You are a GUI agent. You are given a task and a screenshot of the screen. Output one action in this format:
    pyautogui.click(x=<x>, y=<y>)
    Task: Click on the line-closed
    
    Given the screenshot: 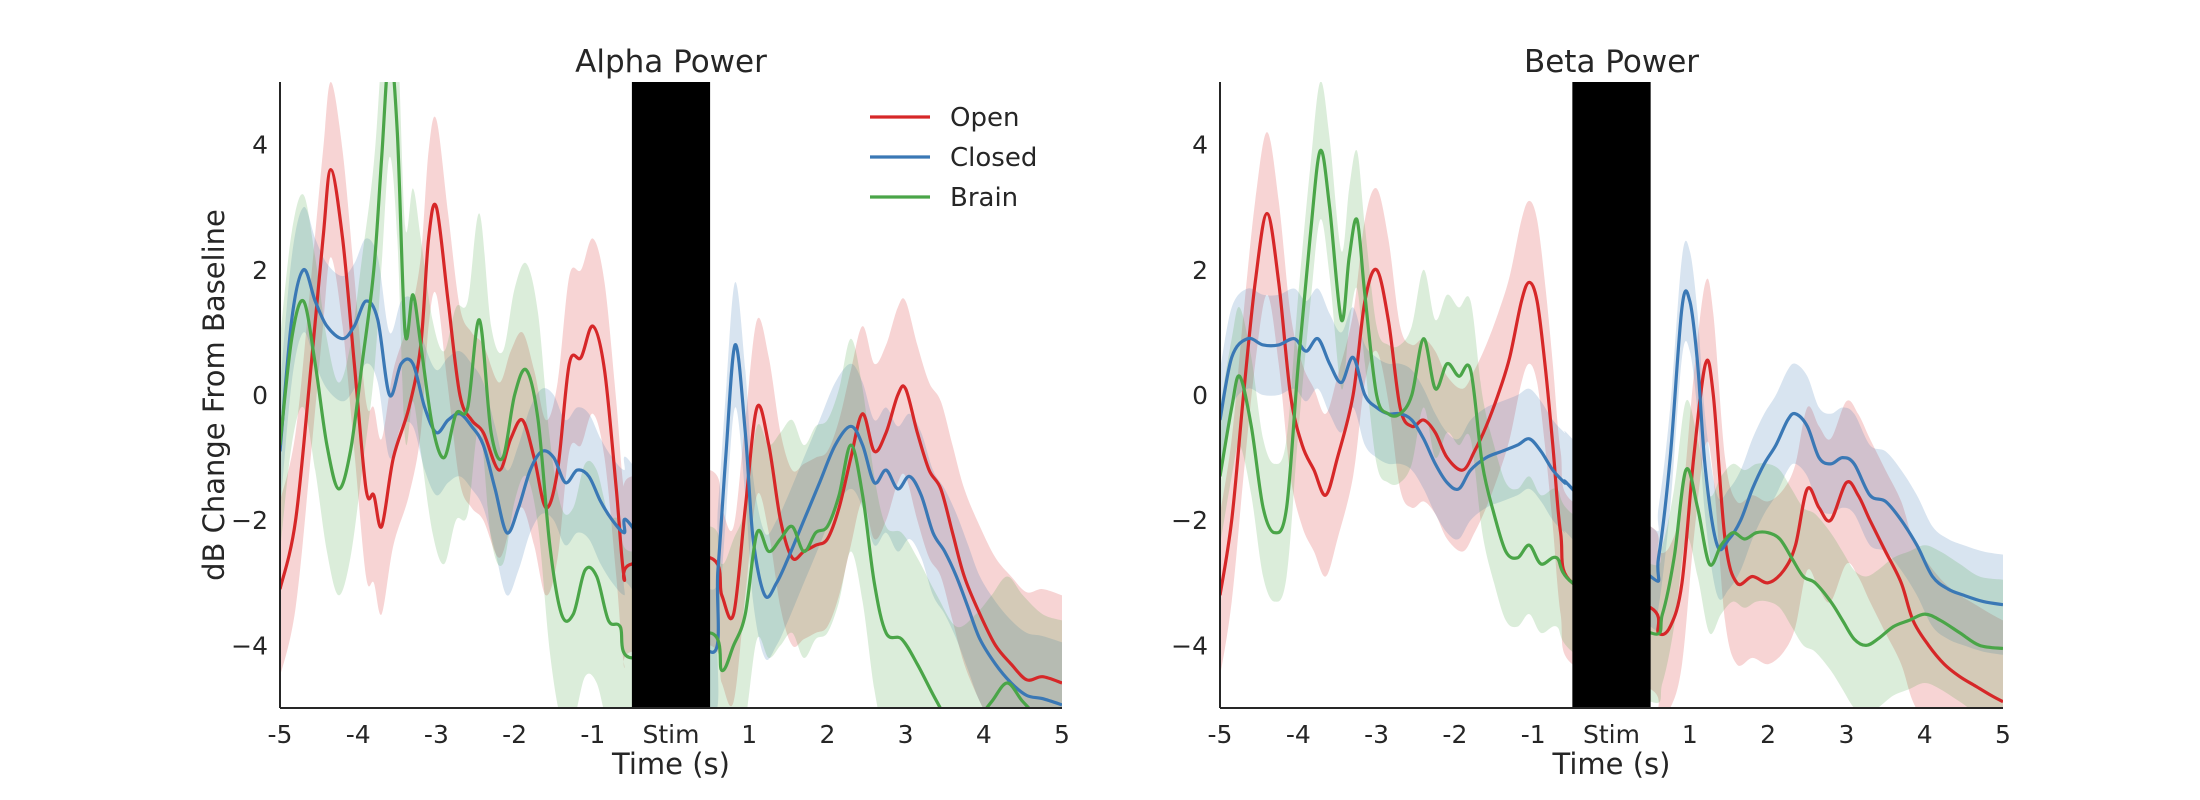 What is the action you would take?
    pyautogui.click(x=1611, y=448)
    